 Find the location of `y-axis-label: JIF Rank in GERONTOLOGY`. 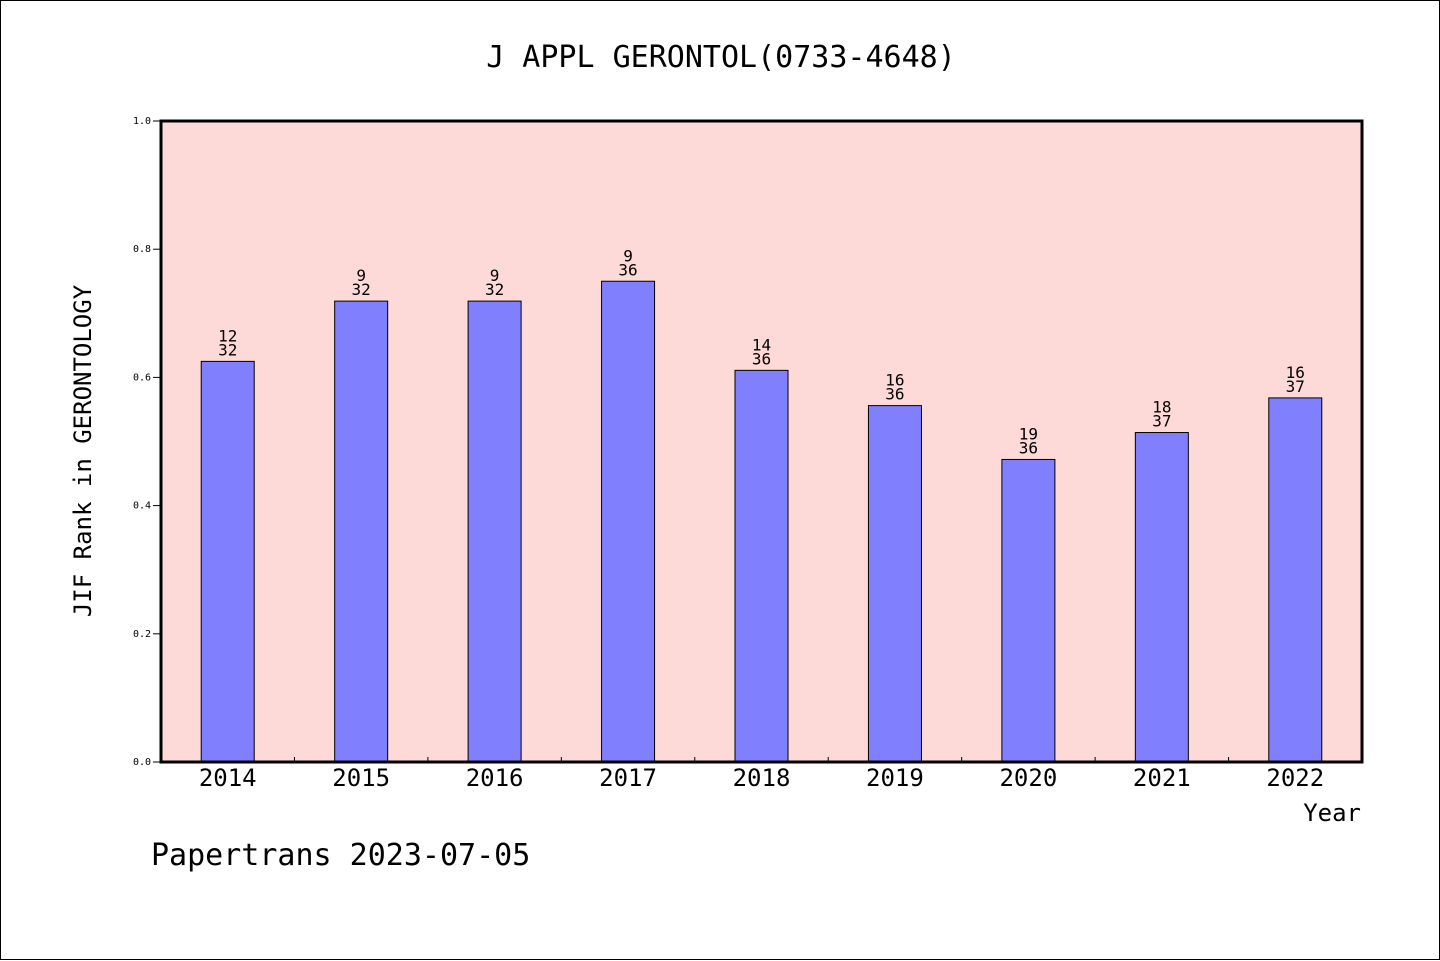

y-axis-label: JIF Rank in GERONTOLOGY is located at coordinates (83, 450).